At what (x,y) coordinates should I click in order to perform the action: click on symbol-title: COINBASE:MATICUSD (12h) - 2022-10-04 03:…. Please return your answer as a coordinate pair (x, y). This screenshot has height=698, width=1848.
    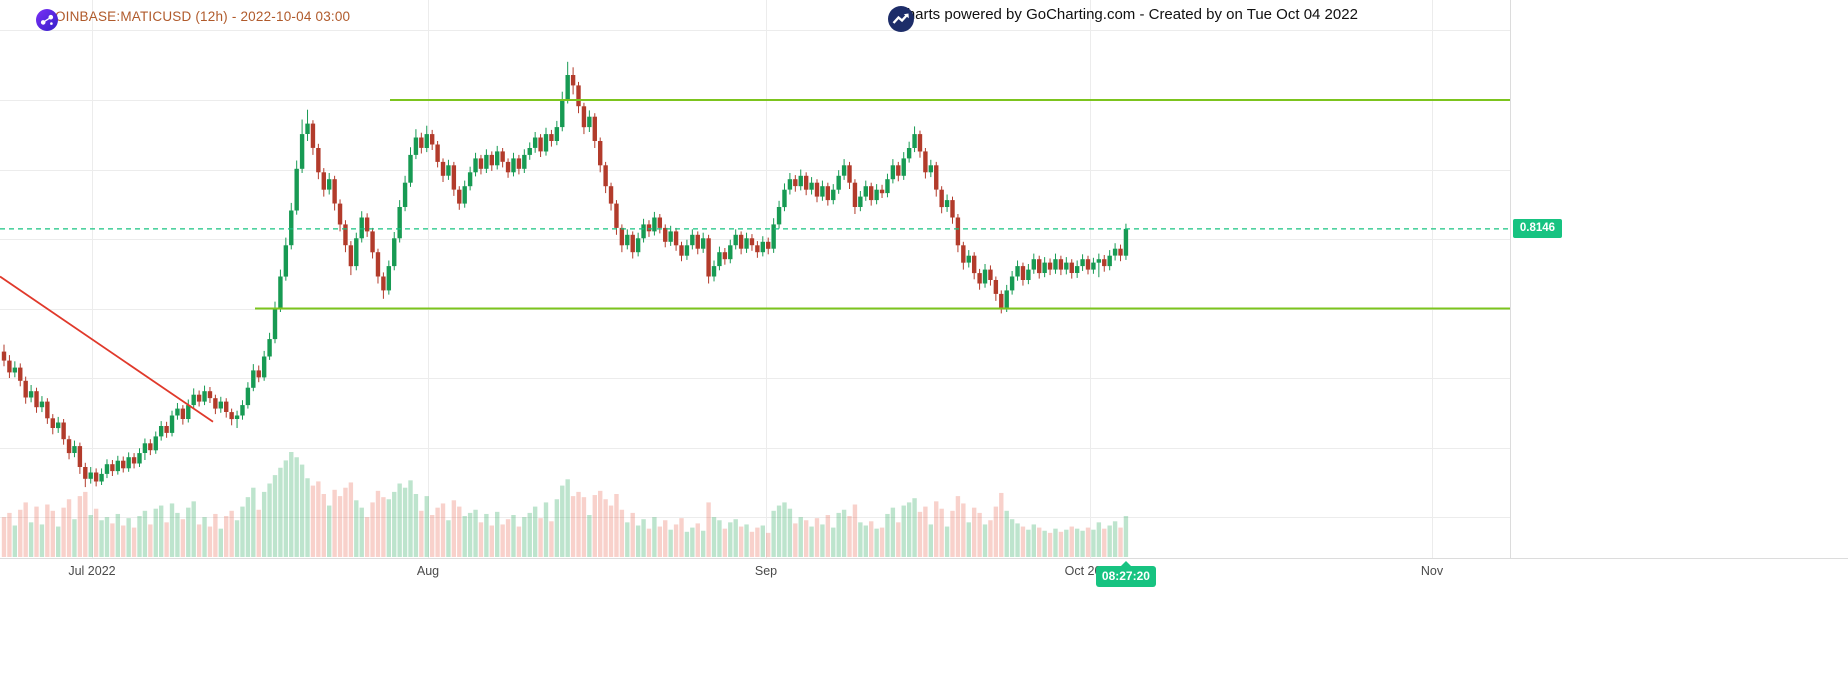
    Looking at the image, I should click on (198, 16).